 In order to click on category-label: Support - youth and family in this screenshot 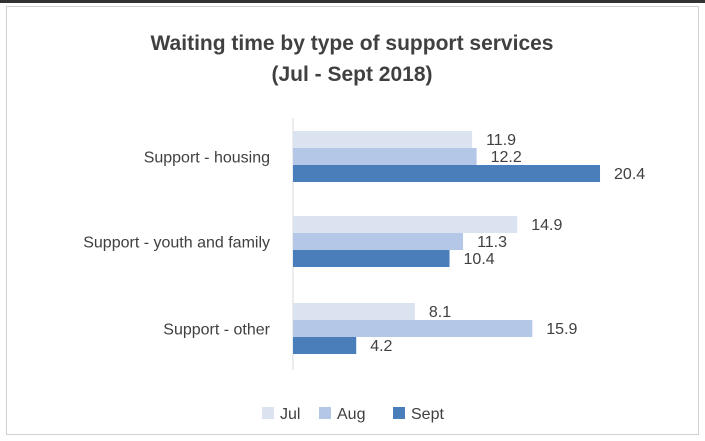, I will do `click(176, 243)`.